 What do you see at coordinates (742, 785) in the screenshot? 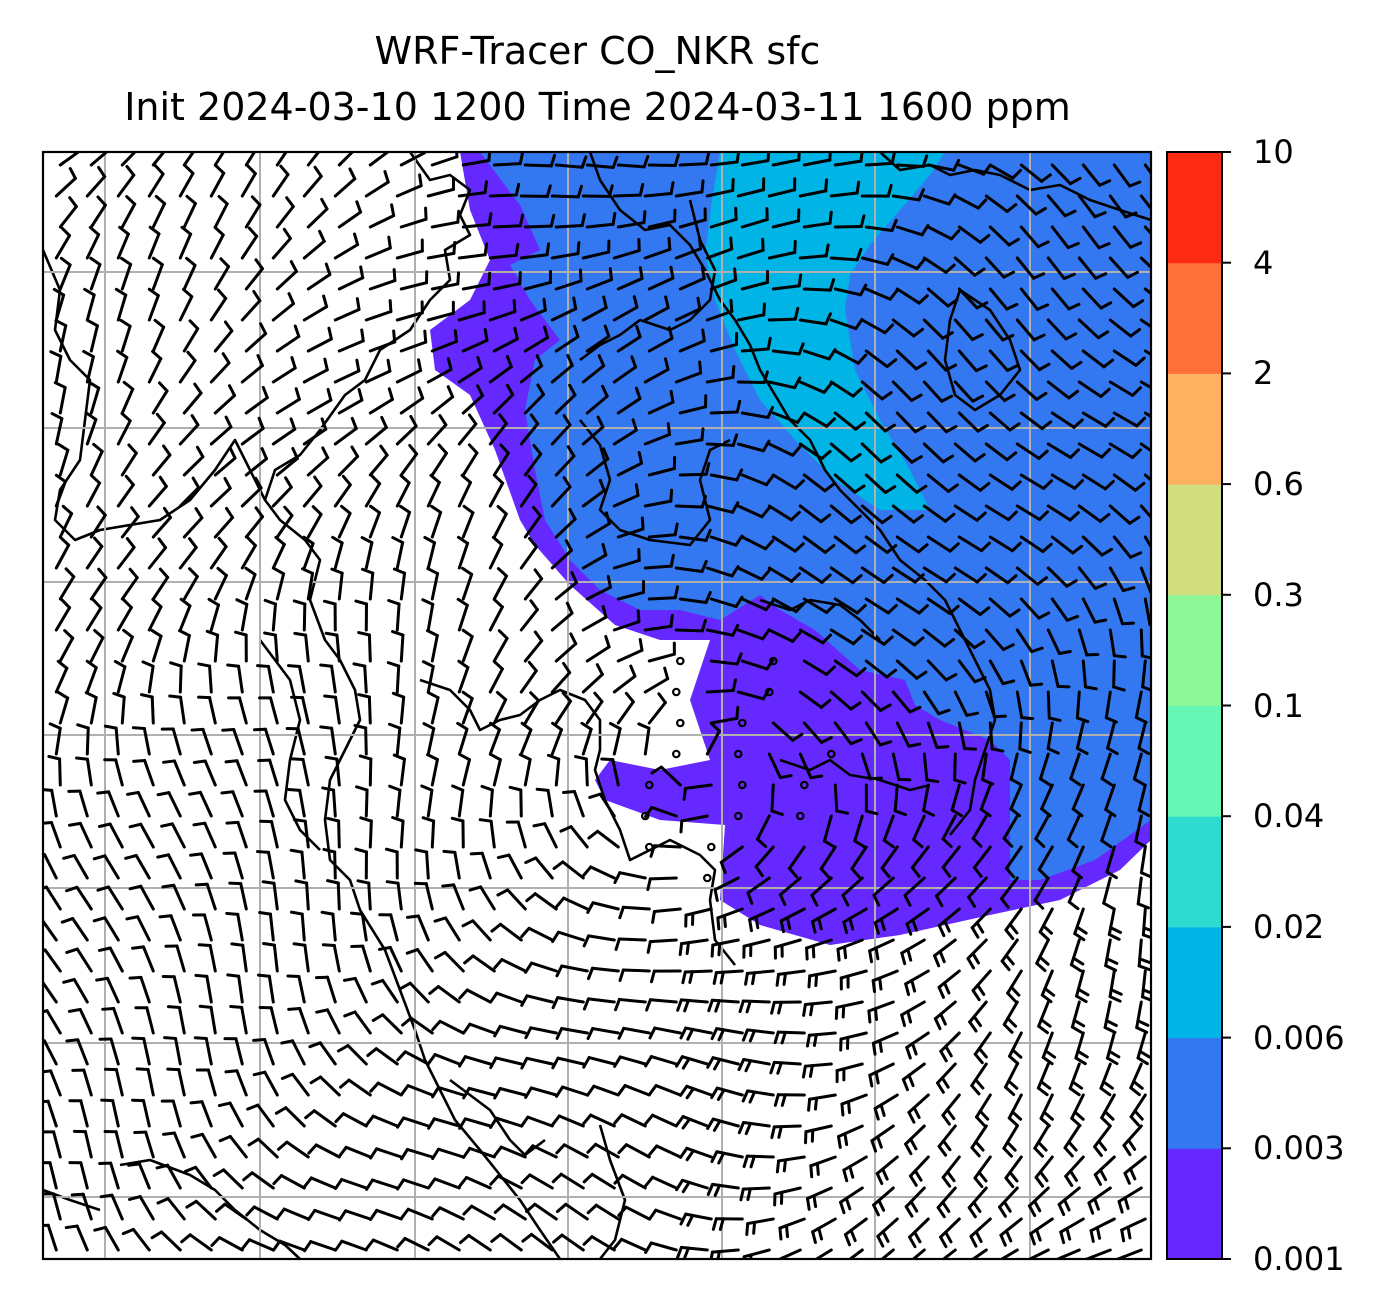
I see `calm-wind-marker` at bounding box center [742, 785].